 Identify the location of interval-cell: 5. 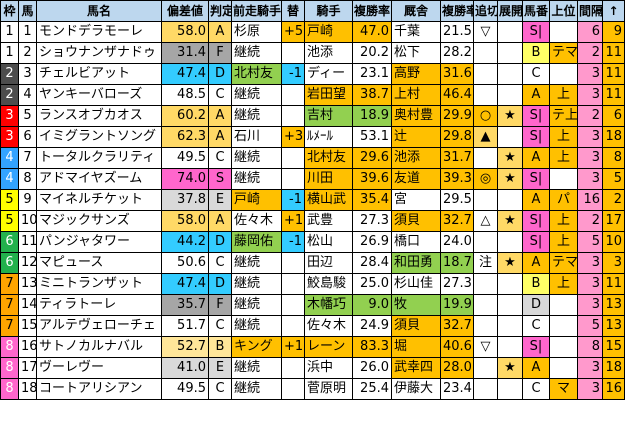
(590, 326).